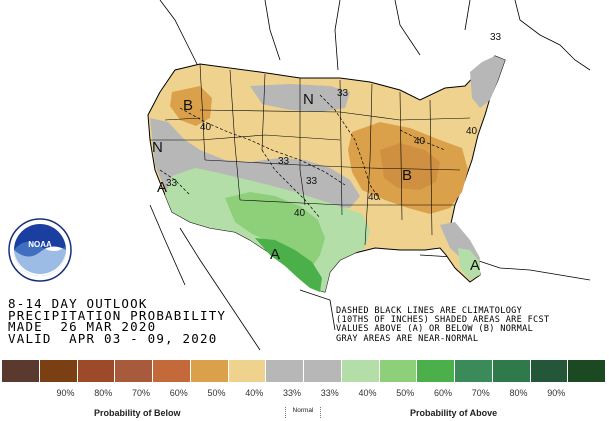  Describe the element at coordinates (162, 187) in the screenshot. I see `region-label-above-southwest: A` at that location.